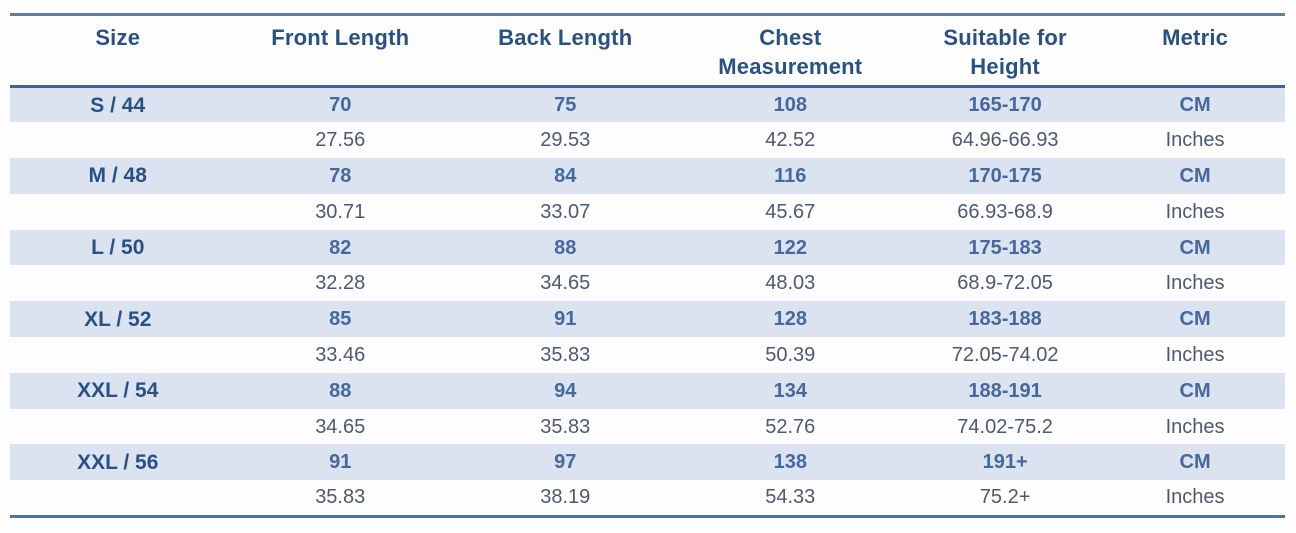 The height and width of the screenshot is (533, 1296). Describe the element at coordinates (118, 247) in the screenshot. I see `size-cell: L / 50` at that location.